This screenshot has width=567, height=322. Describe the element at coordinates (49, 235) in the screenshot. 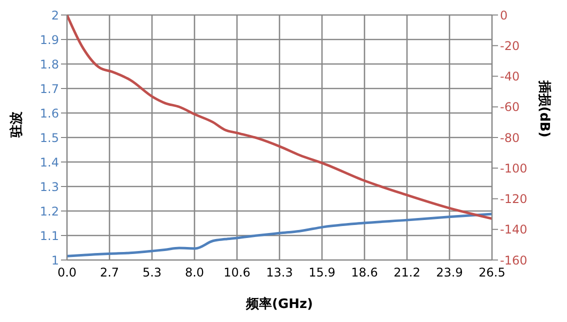

I see `y-tick-label: 1.1` at that location.